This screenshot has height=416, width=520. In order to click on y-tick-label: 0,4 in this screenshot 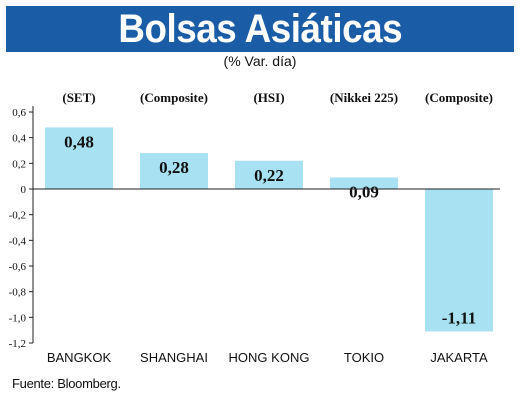, I will do `click(19, 139)`.